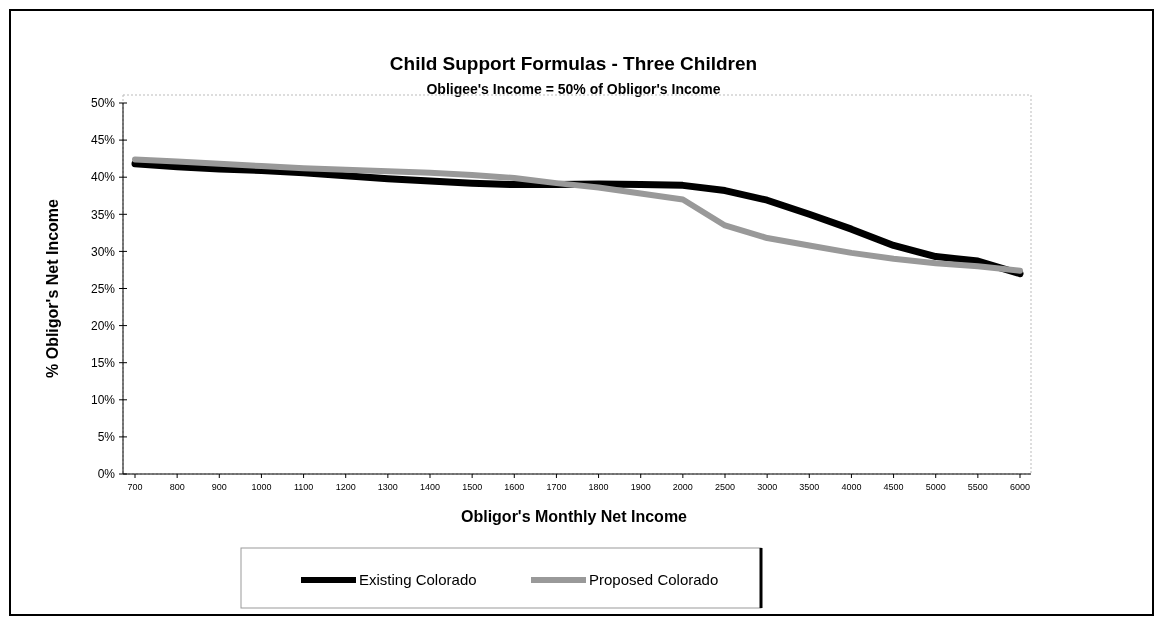 This screenshot has width=1163, height=625. What do you see at coordinates (1020, 487) in the screenshot?
I see `x-tick-label: 6000` at bounding box center [1020, 487].